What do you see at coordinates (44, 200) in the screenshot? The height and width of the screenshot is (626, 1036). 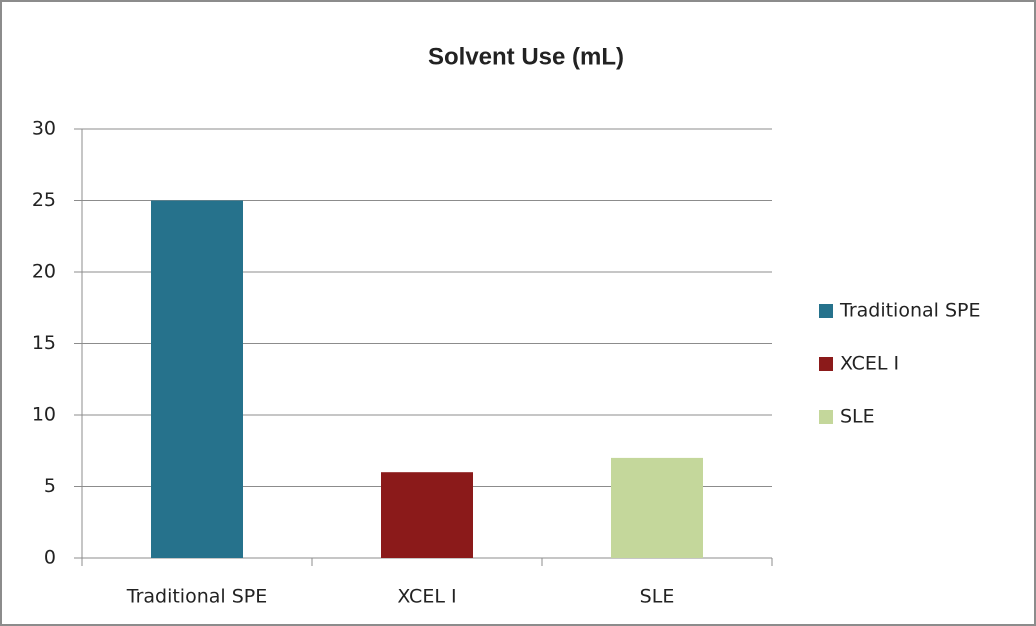 I see `y-tick-label: 25` at bounding box center [44, 200].